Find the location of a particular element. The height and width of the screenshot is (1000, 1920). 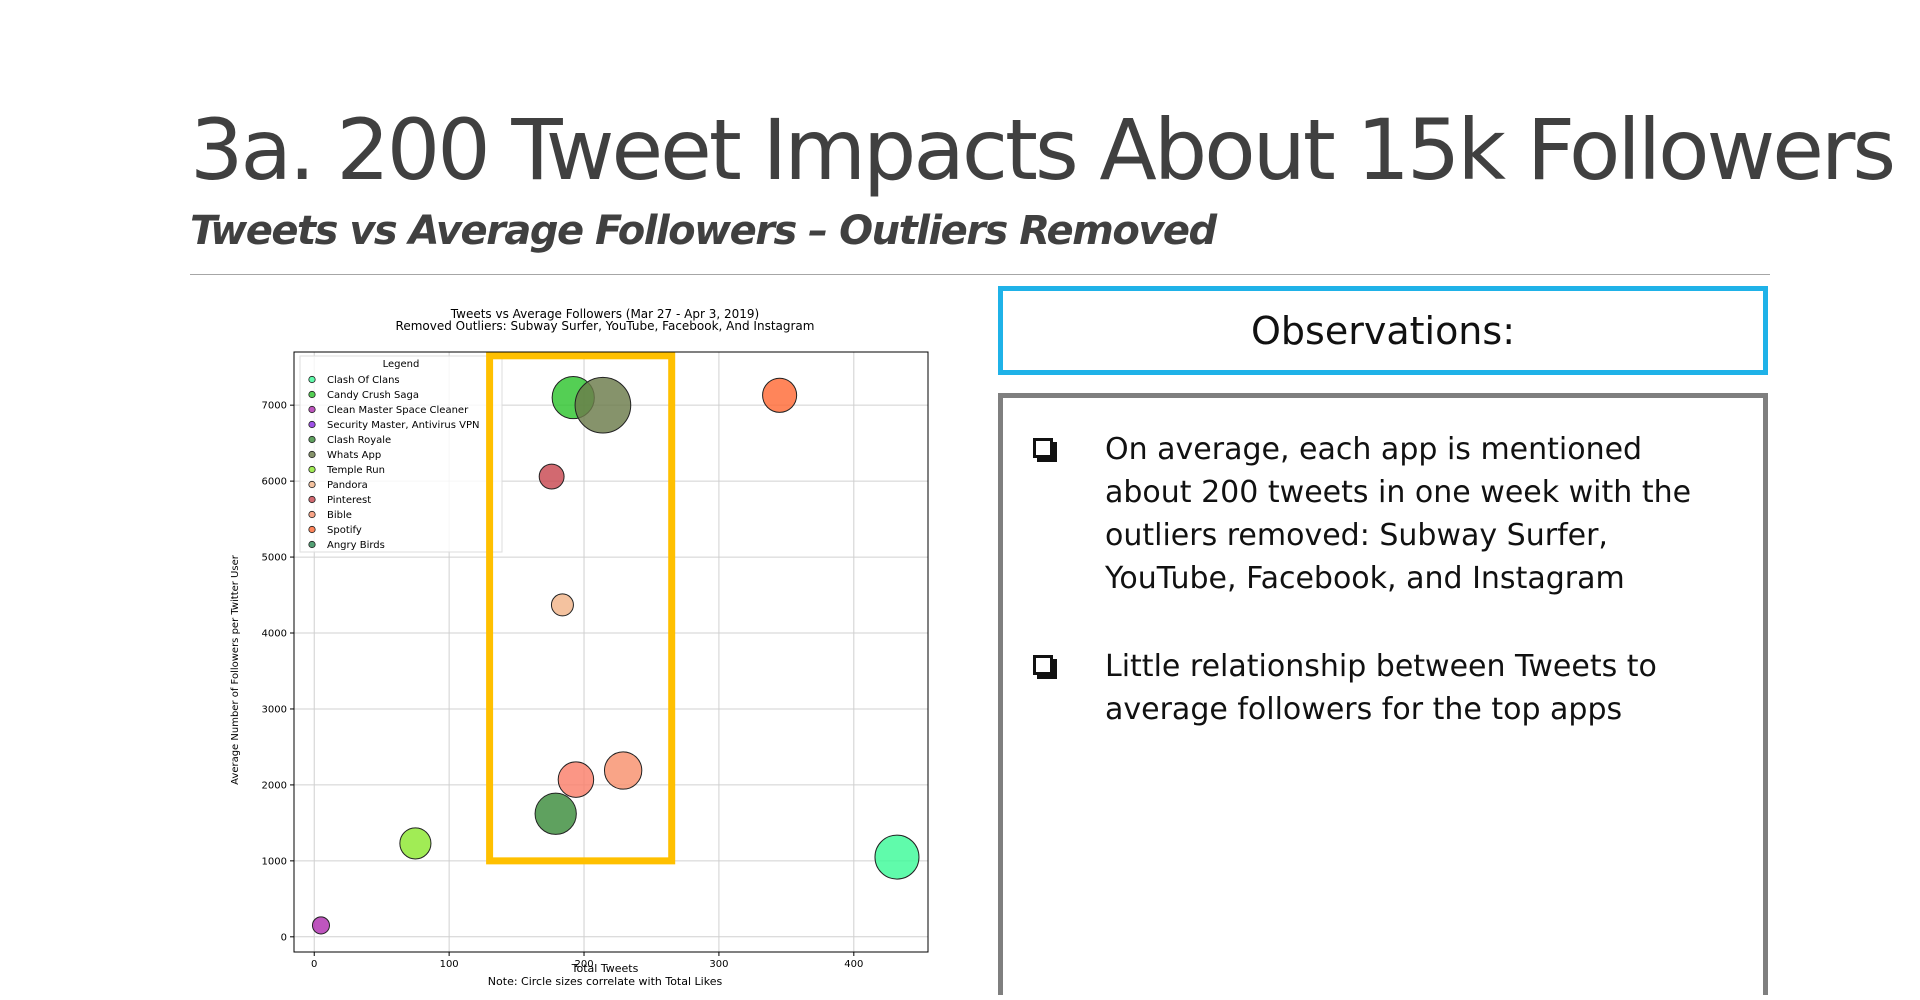

legend-label: Clash Of Clans is located at coordinates (363, 380).